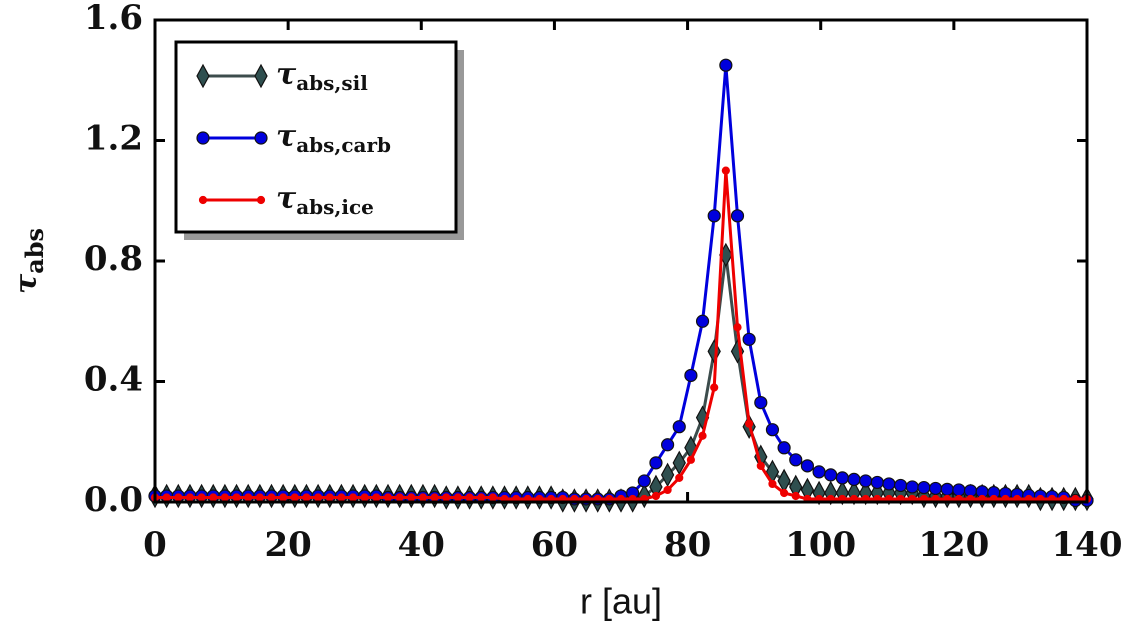 This screenshot has height=632, width=1127. I want to click on x-axis-label: r [au], so click(621, 601).